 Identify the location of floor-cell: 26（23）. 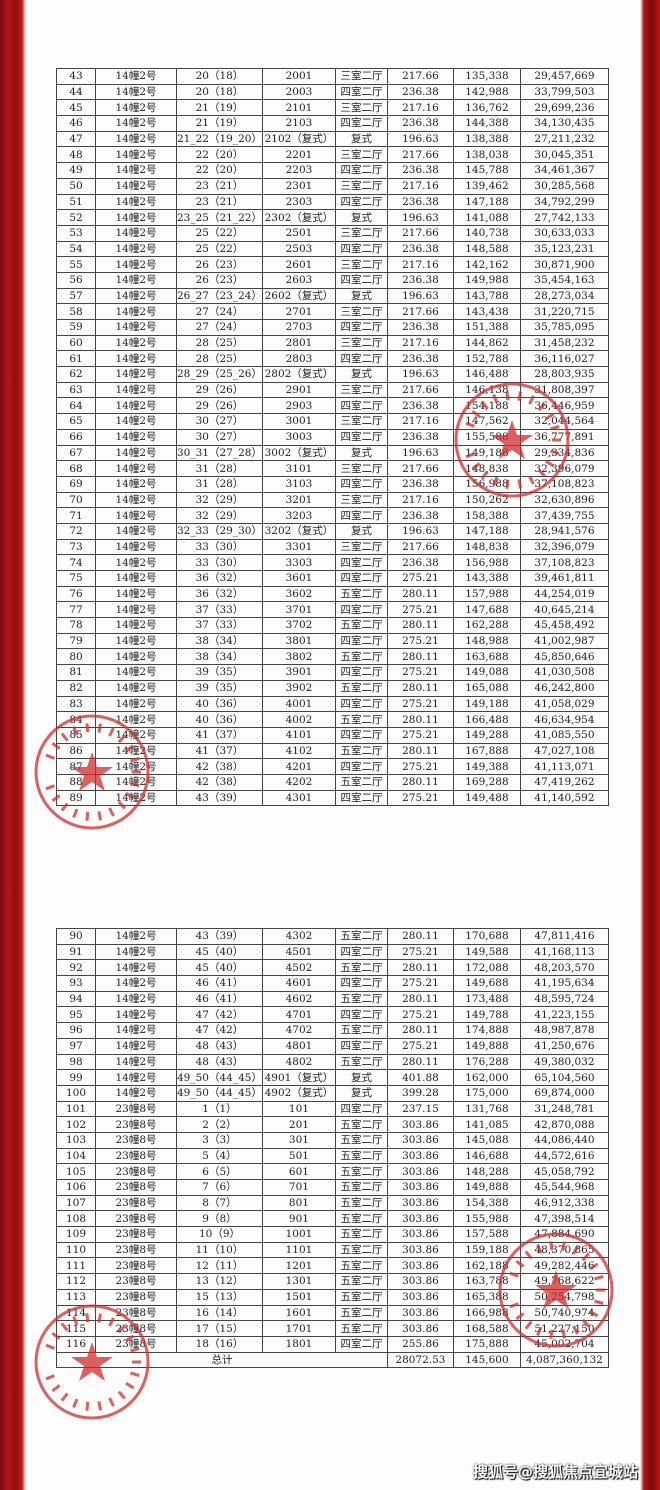
(219, 280).